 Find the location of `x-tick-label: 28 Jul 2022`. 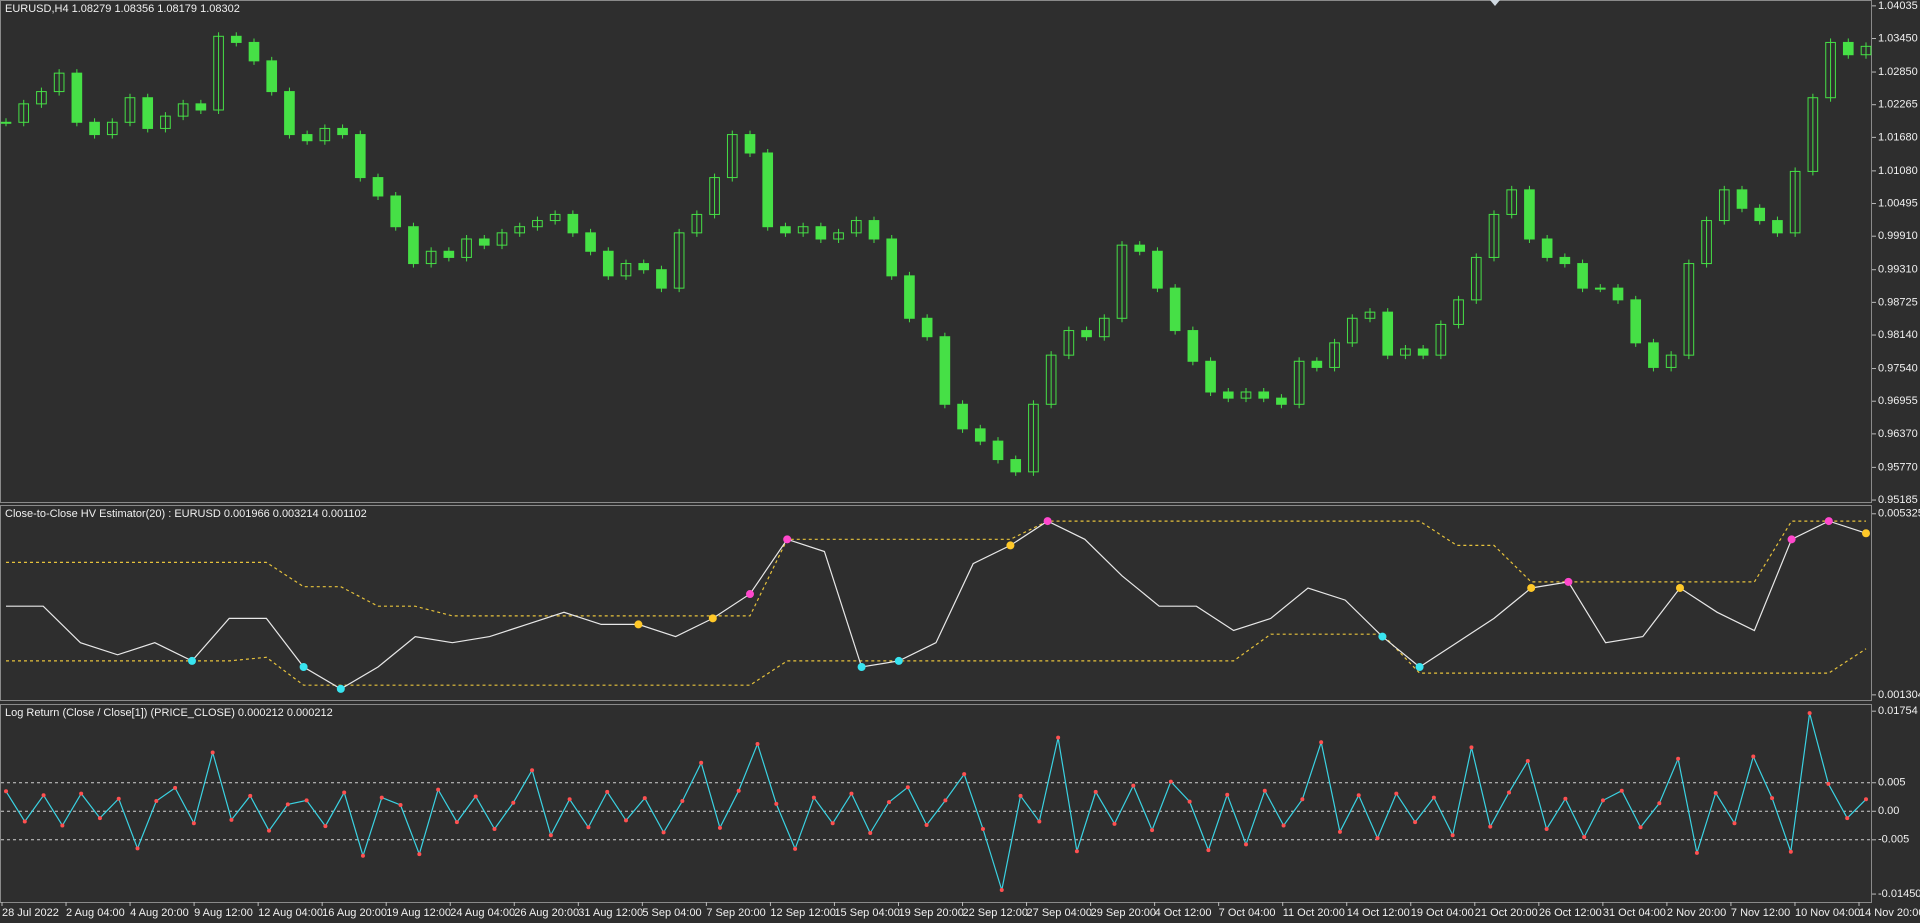

x-tick-label: 28 Jul 2022 is located at coordinates (30, 913).